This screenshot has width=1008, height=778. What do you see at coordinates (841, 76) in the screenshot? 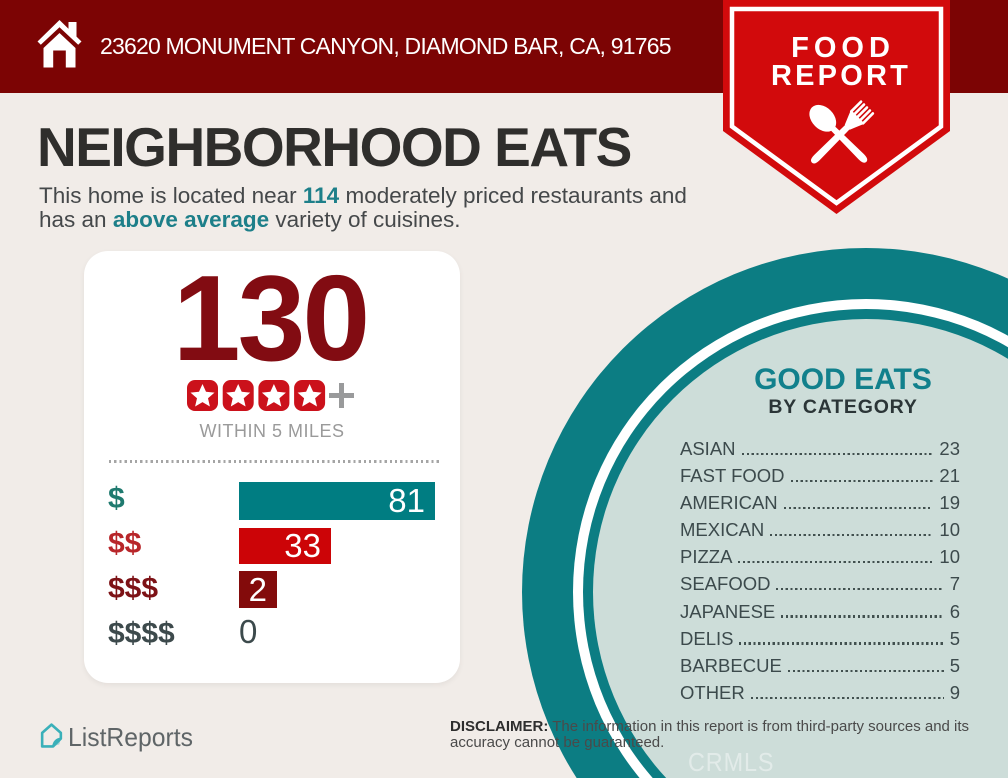
I see `svg-text: REPORT` at bounding box center [841, 76].